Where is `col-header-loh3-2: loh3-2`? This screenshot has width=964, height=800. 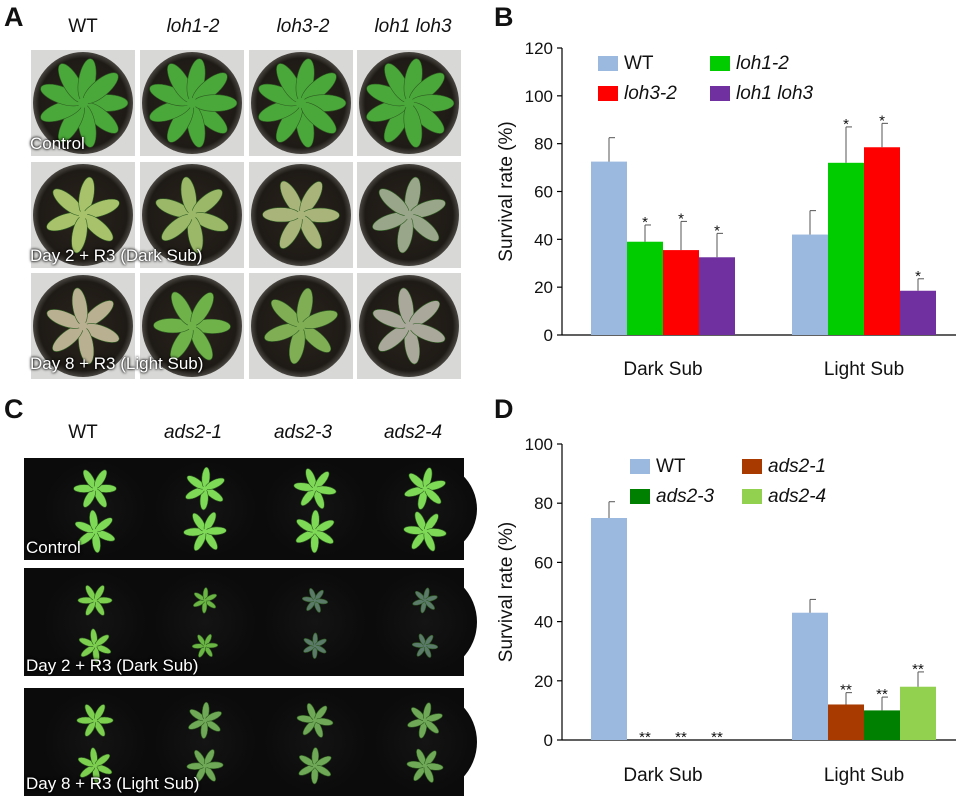
col-header-loh3-2: loh3-2 is located at coordinates (303, 26).